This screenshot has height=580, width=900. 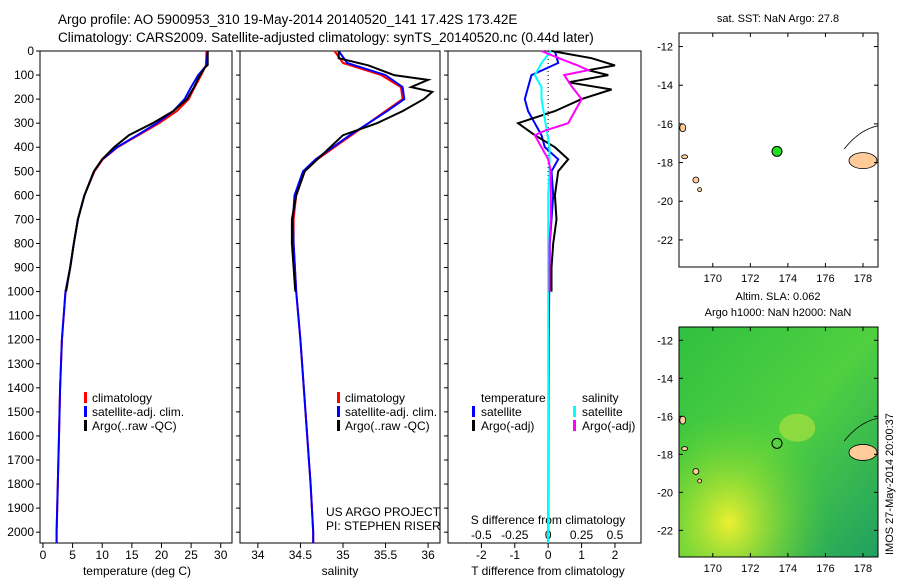 I want to click on y-tick-label: 400, so click(x=24, y=147).